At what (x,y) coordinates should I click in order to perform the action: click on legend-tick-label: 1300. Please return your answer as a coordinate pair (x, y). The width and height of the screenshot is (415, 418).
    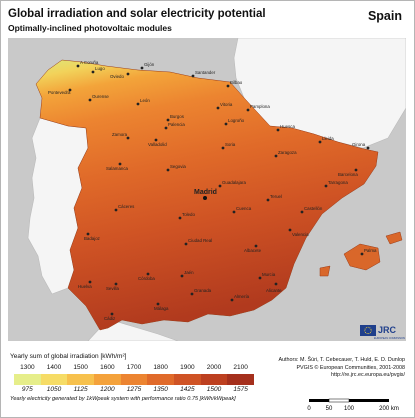
    Looking at the image, I should click on (27, 367).